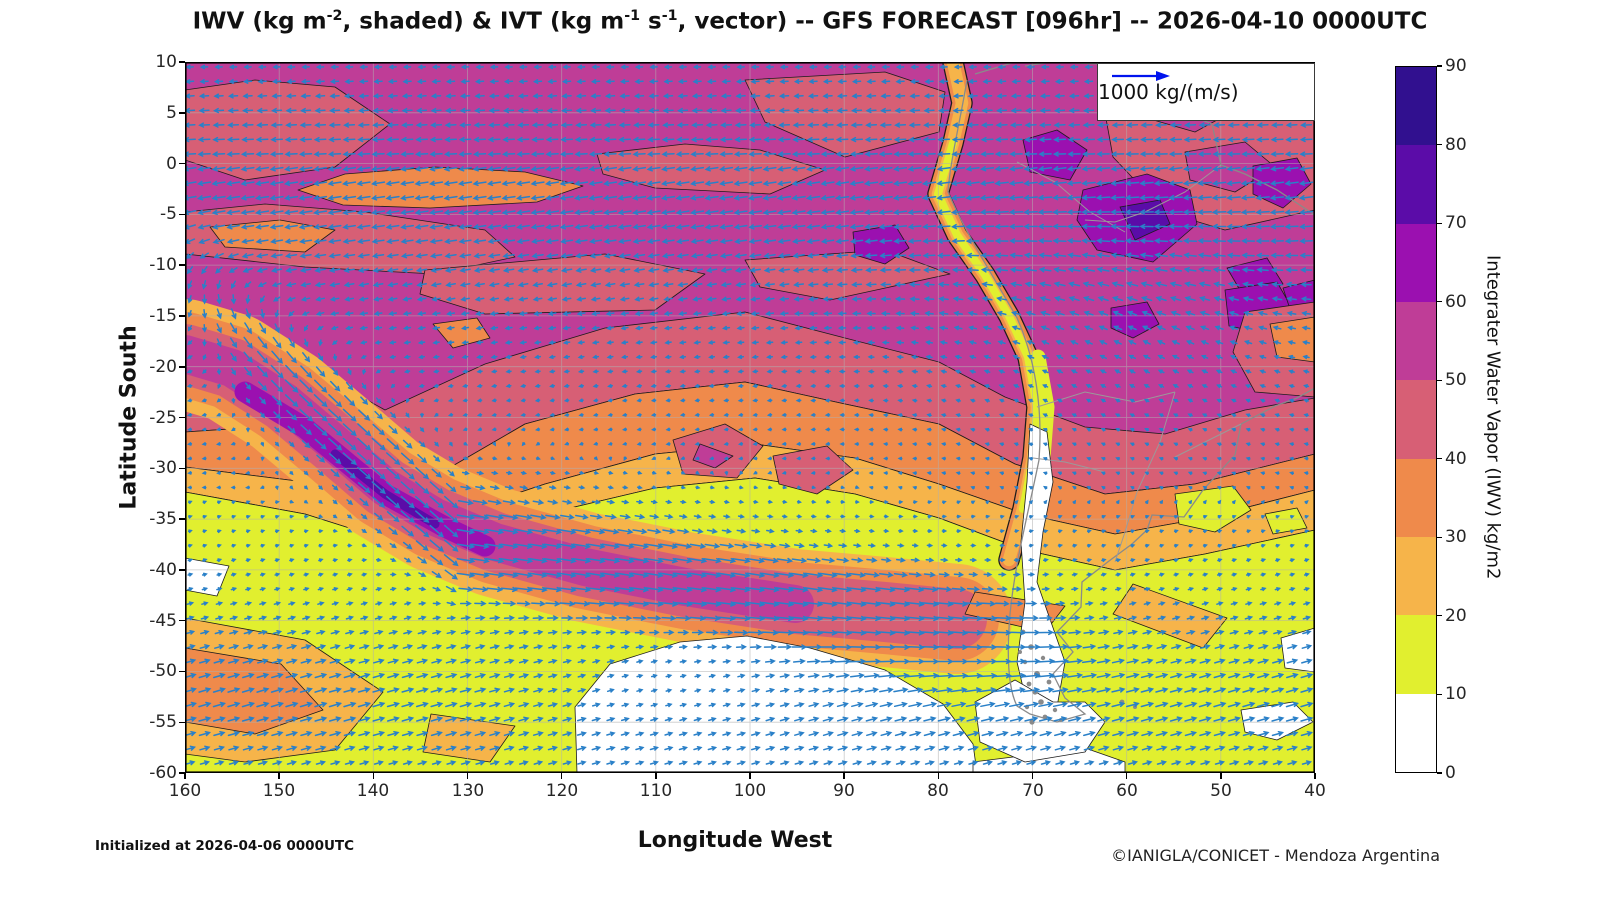  I want to click on colorbar-tick-label: 10, so click(1456, 694).